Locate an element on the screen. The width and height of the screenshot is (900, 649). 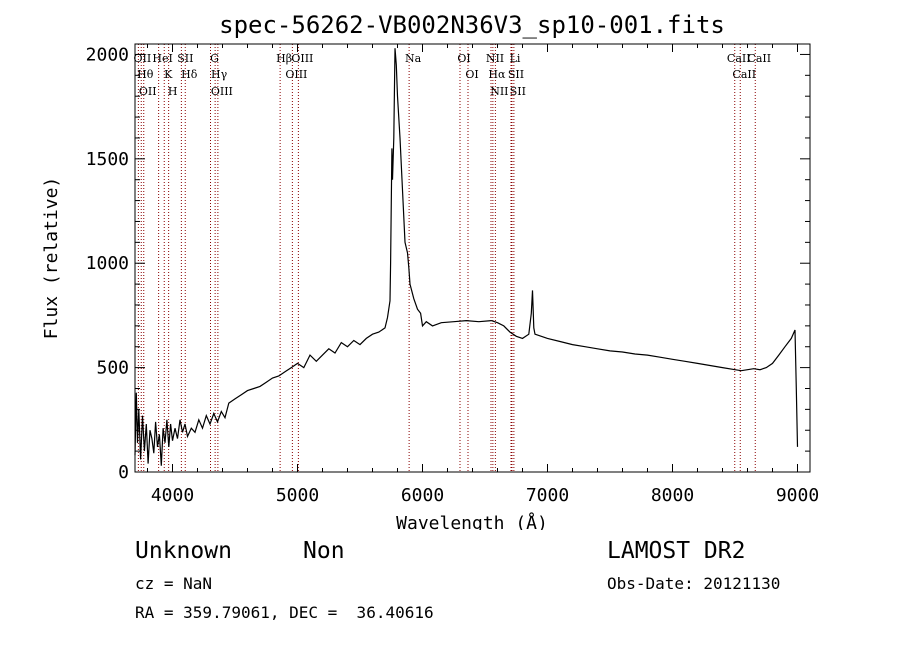
y-axis-label: Flux (relative) is located at coordinates (51, 258).